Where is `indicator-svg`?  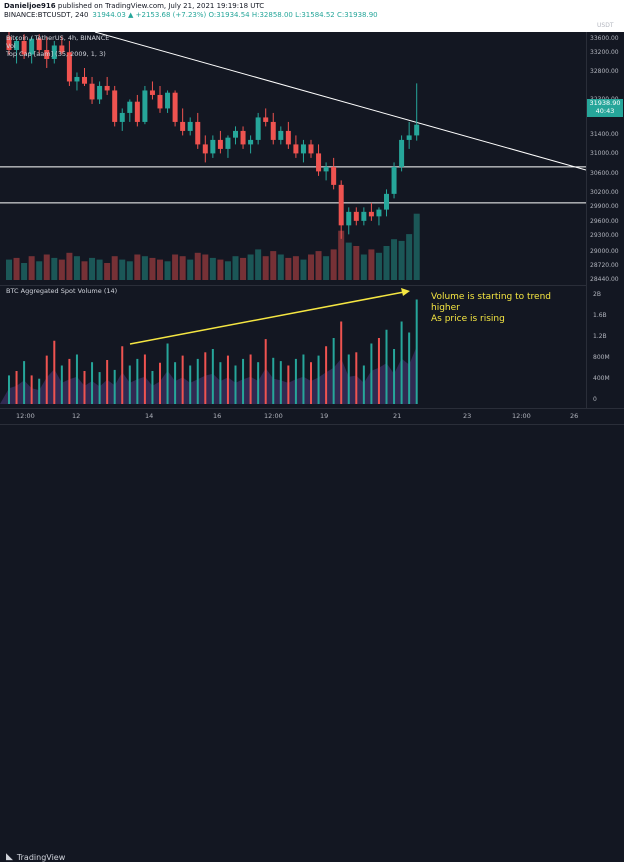
indicator-svg is located at coordinates (209, 346).